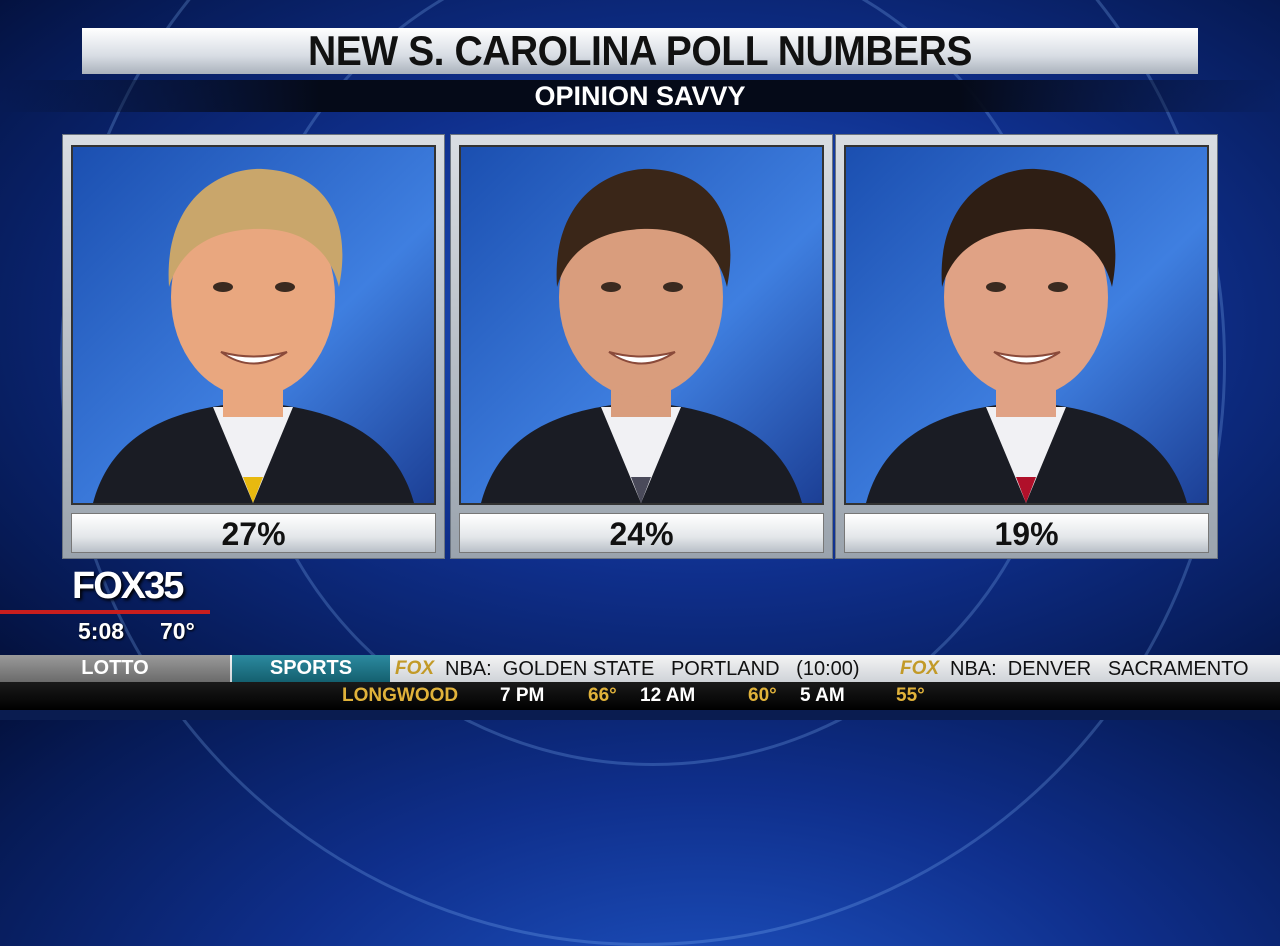  What do you see at coordinates (128, 586) in the screenshot?
I see `station-logo: FOX35` at bounding box center [128, 586].